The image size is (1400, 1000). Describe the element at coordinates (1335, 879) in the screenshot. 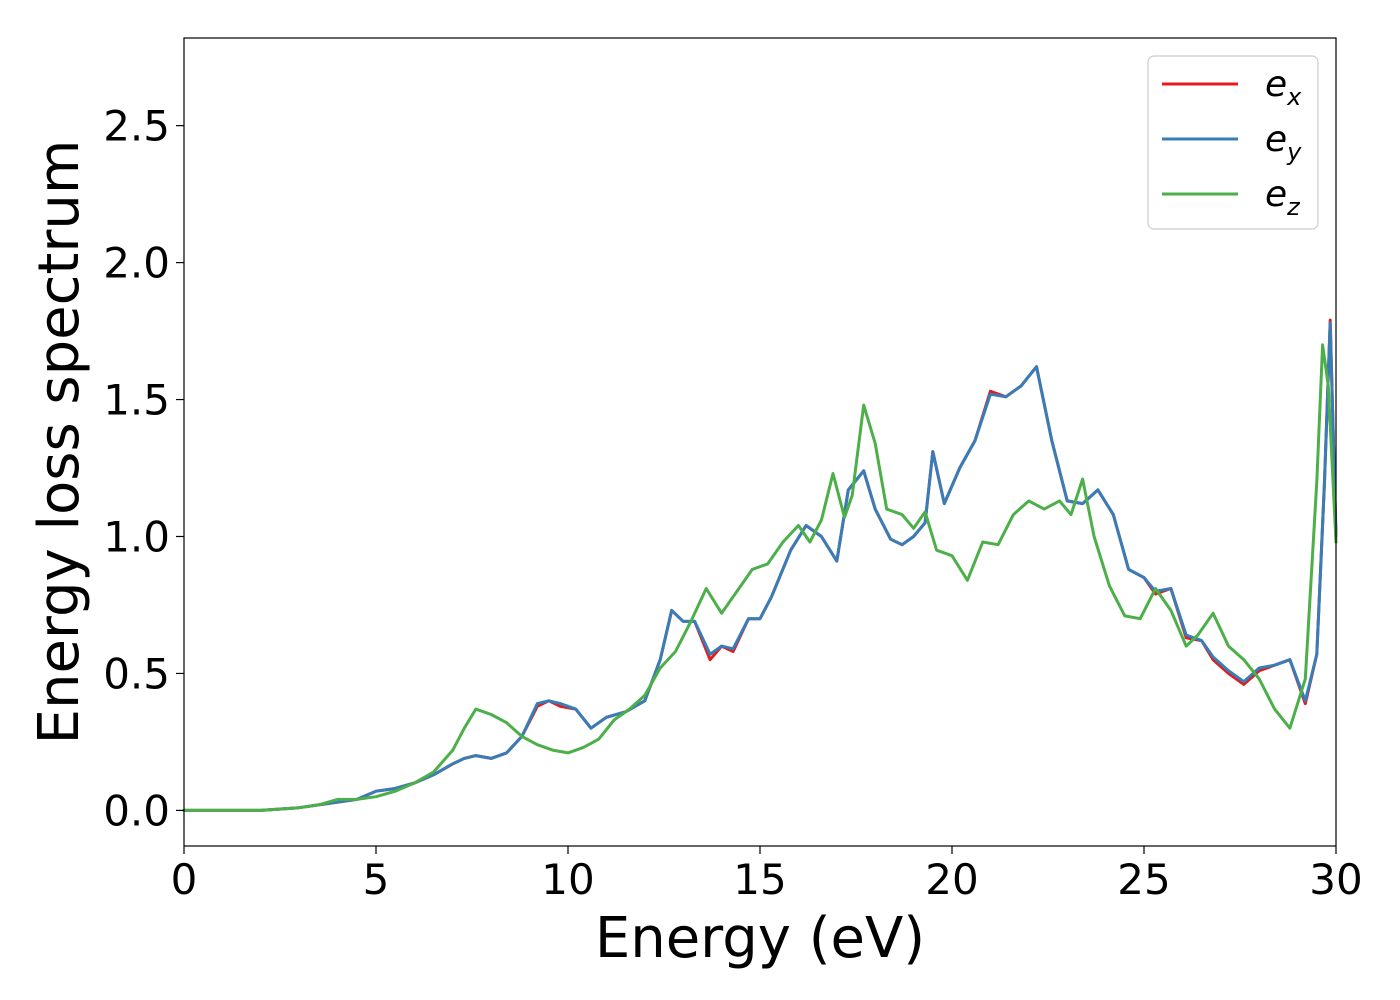

I see `x-tick-label: 30` at that location.